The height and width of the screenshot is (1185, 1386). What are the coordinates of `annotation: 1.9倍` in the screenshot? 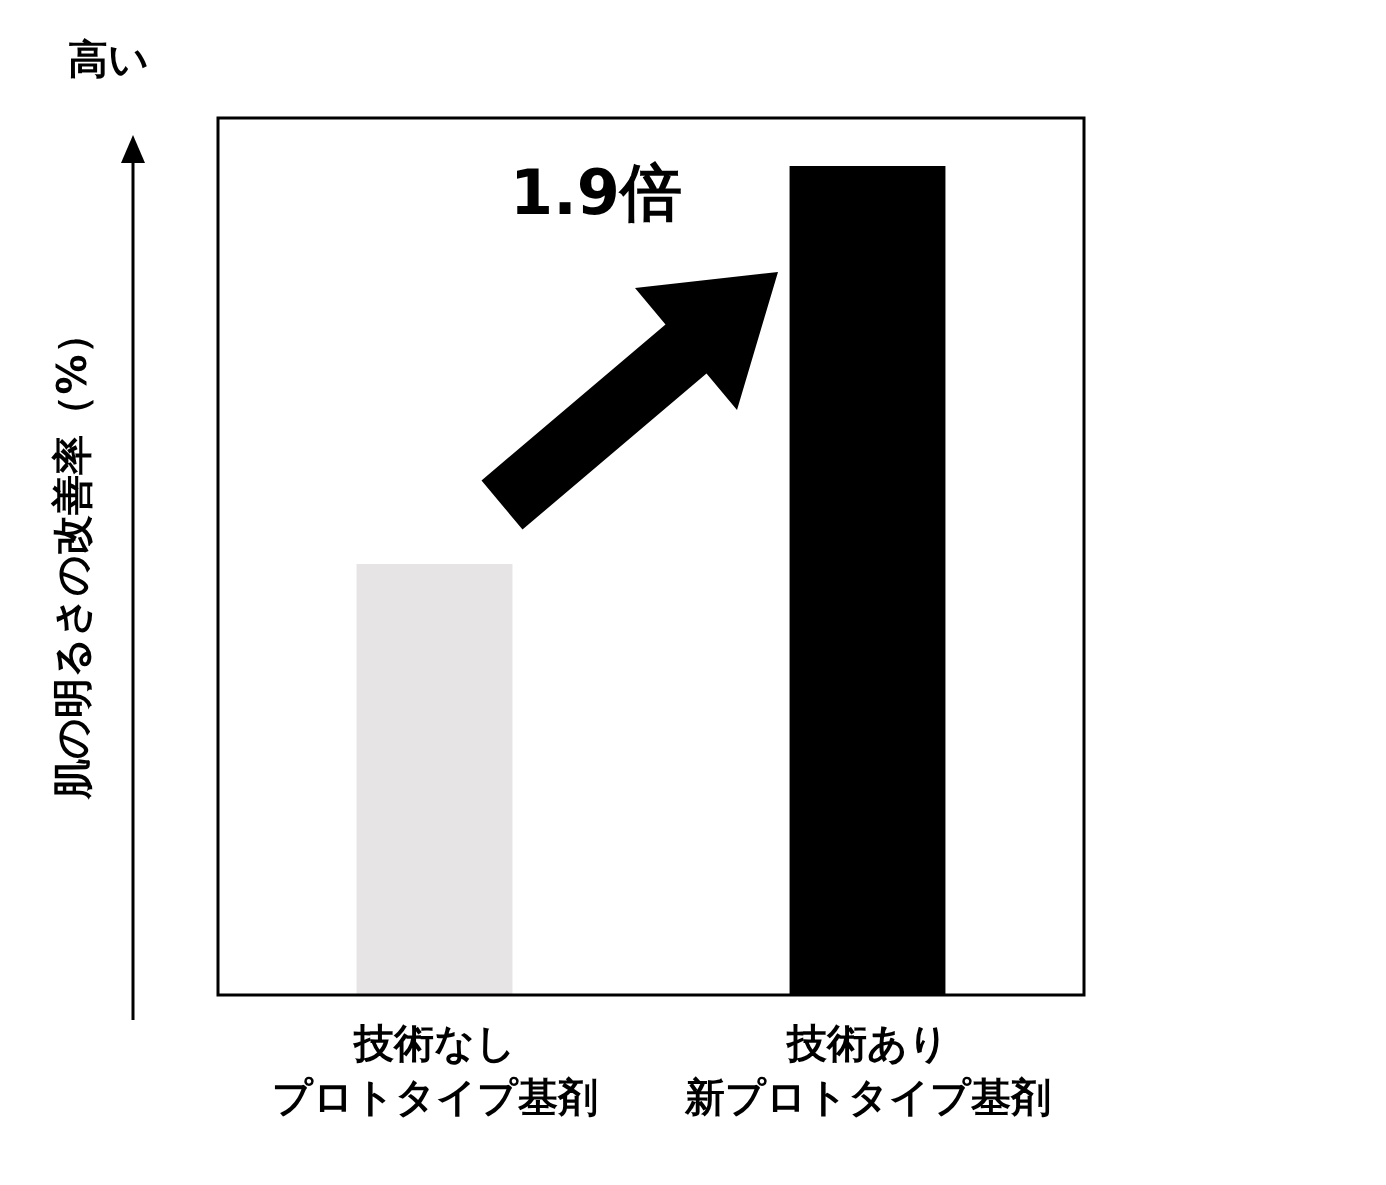 It's located at (596, 193).